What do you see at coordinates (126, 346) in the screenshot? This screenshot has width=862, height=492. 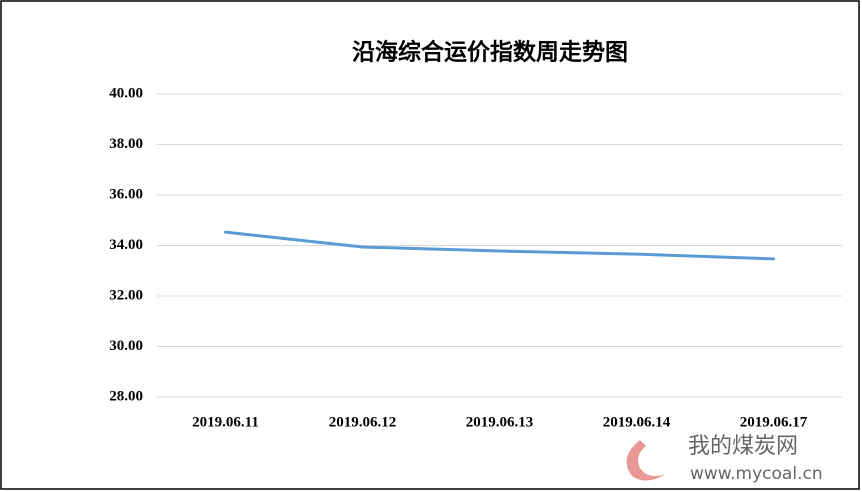 I see `y-tick-label: 30.00` at bounding box center [126, 346].